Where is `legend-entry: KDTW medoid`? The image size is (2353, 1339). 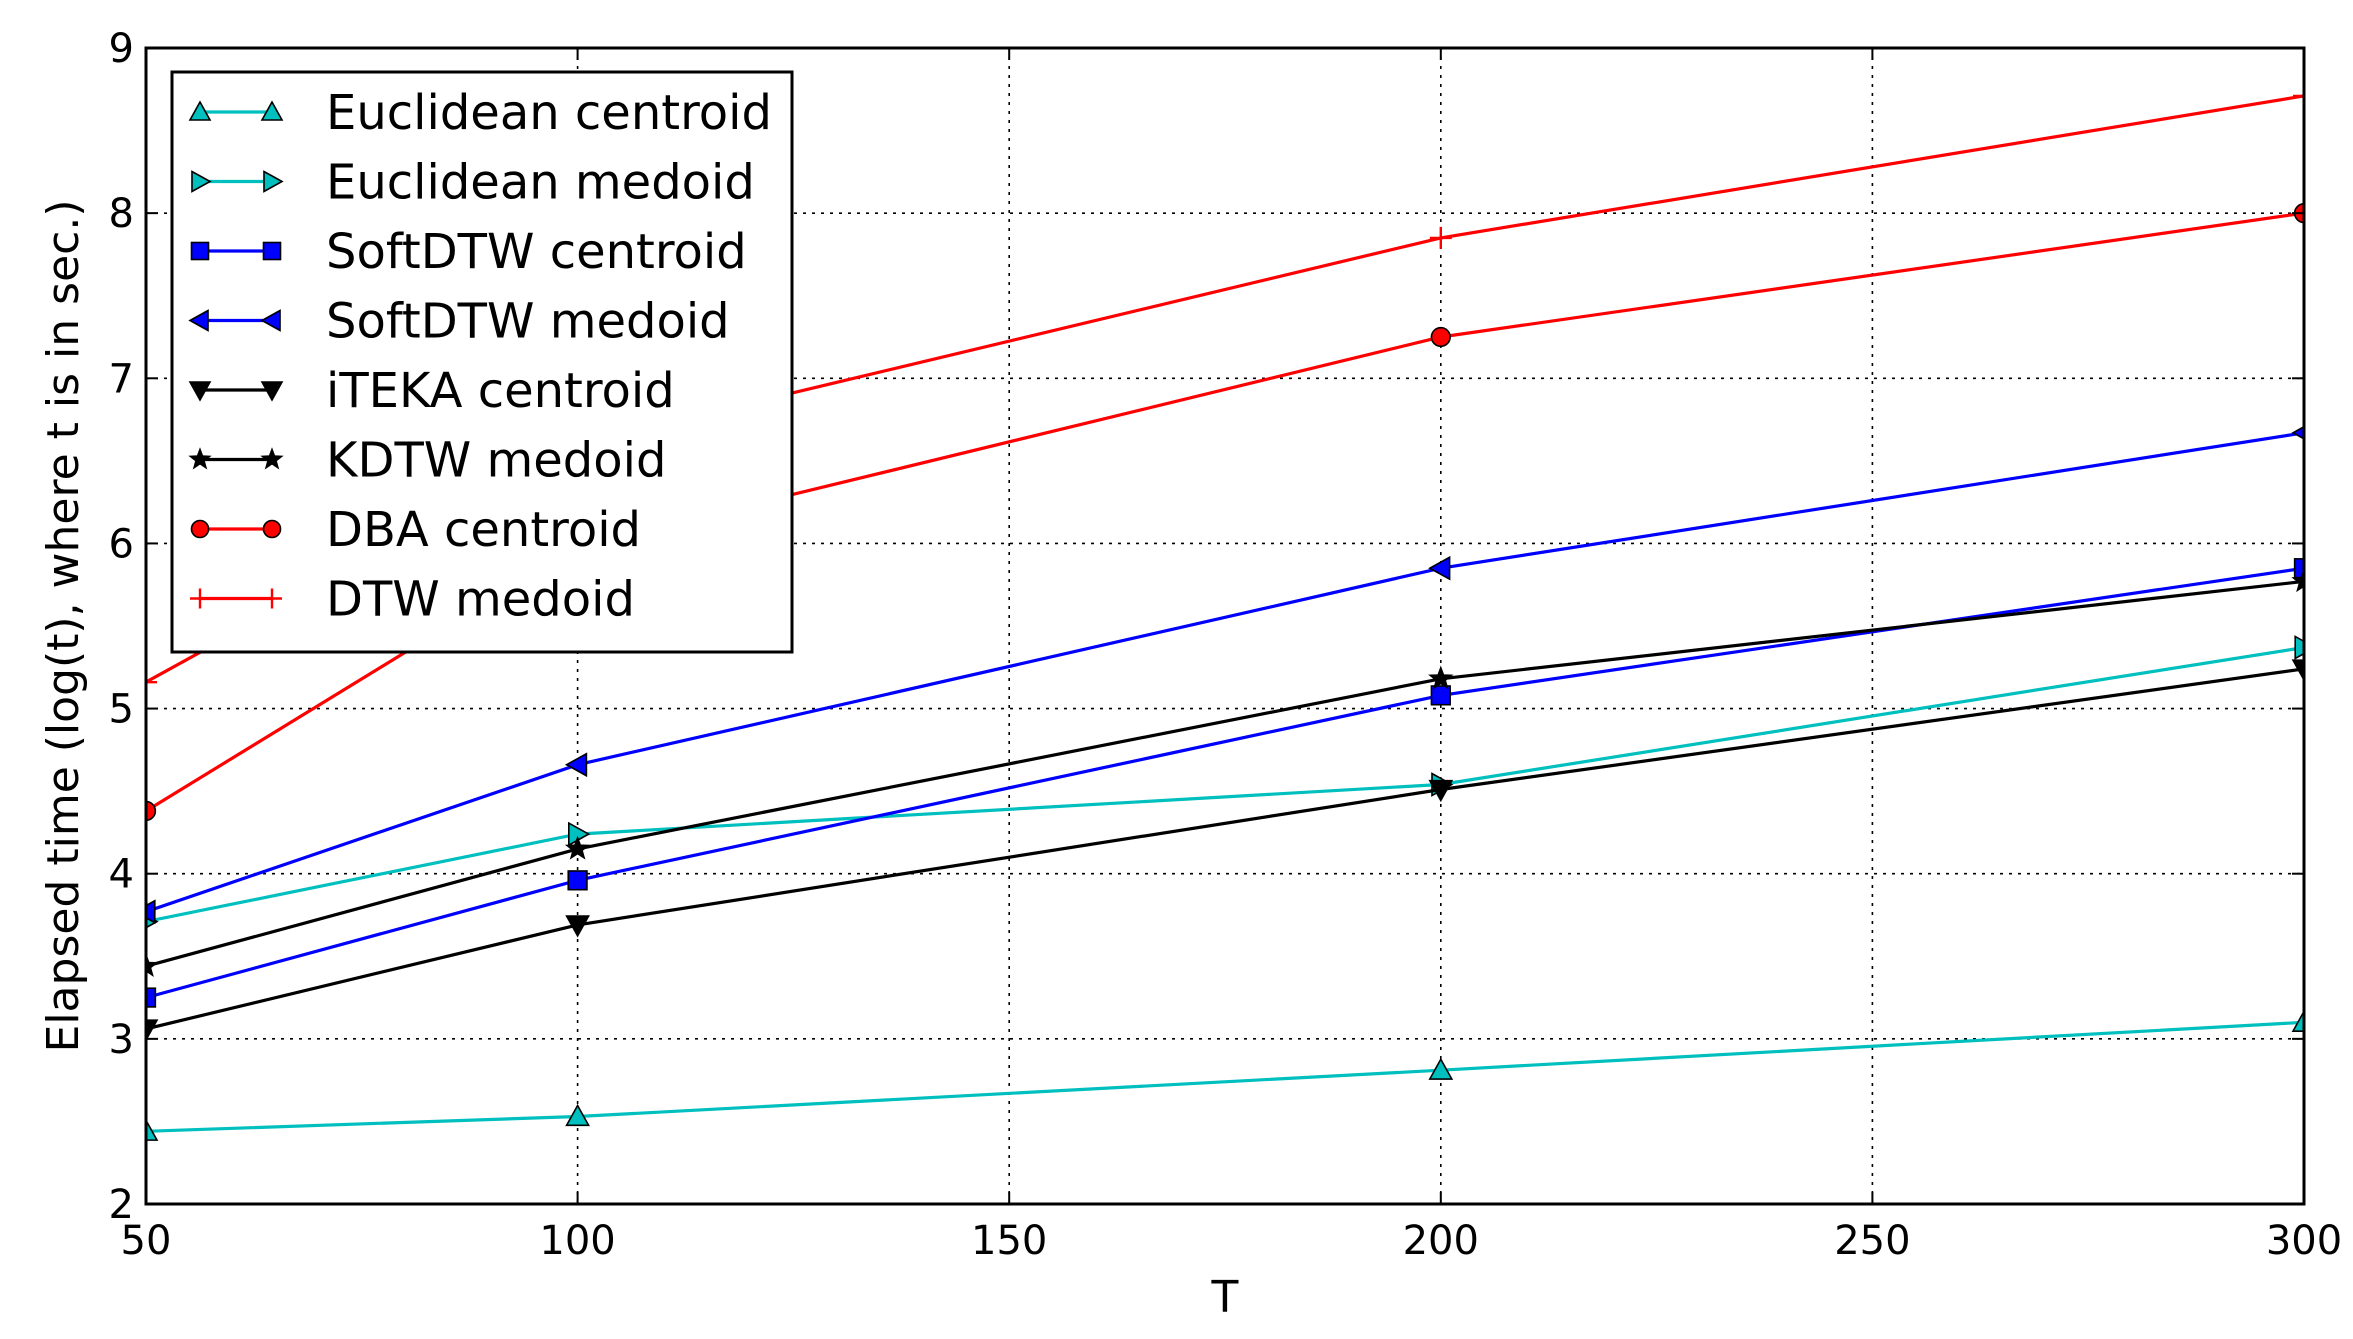
legend-entry: KDTW medoid is located at coordinates (427, 461).